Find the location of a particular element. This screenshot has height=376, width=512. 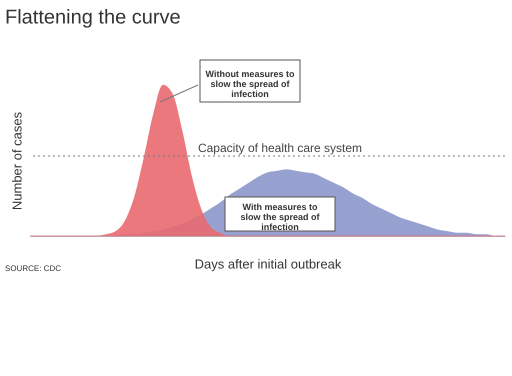

chart-title: Flattening the curve is located at coordinates (93, 17).